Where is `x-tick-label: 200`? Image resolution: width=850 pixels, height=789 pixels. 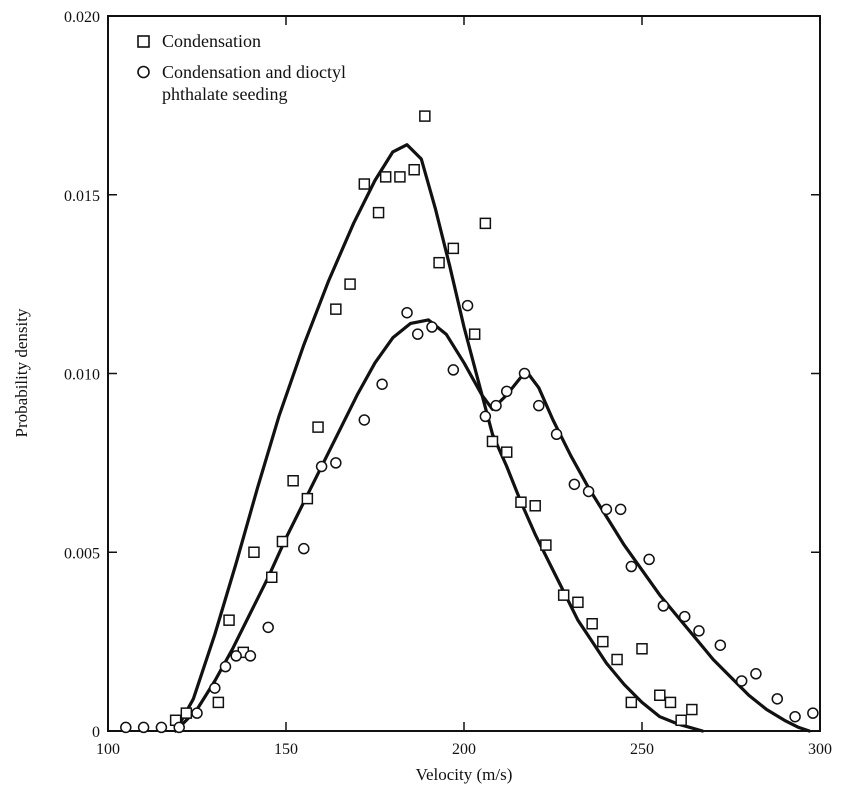
x-tick-label: 200 is located at coordinates (464, 749).